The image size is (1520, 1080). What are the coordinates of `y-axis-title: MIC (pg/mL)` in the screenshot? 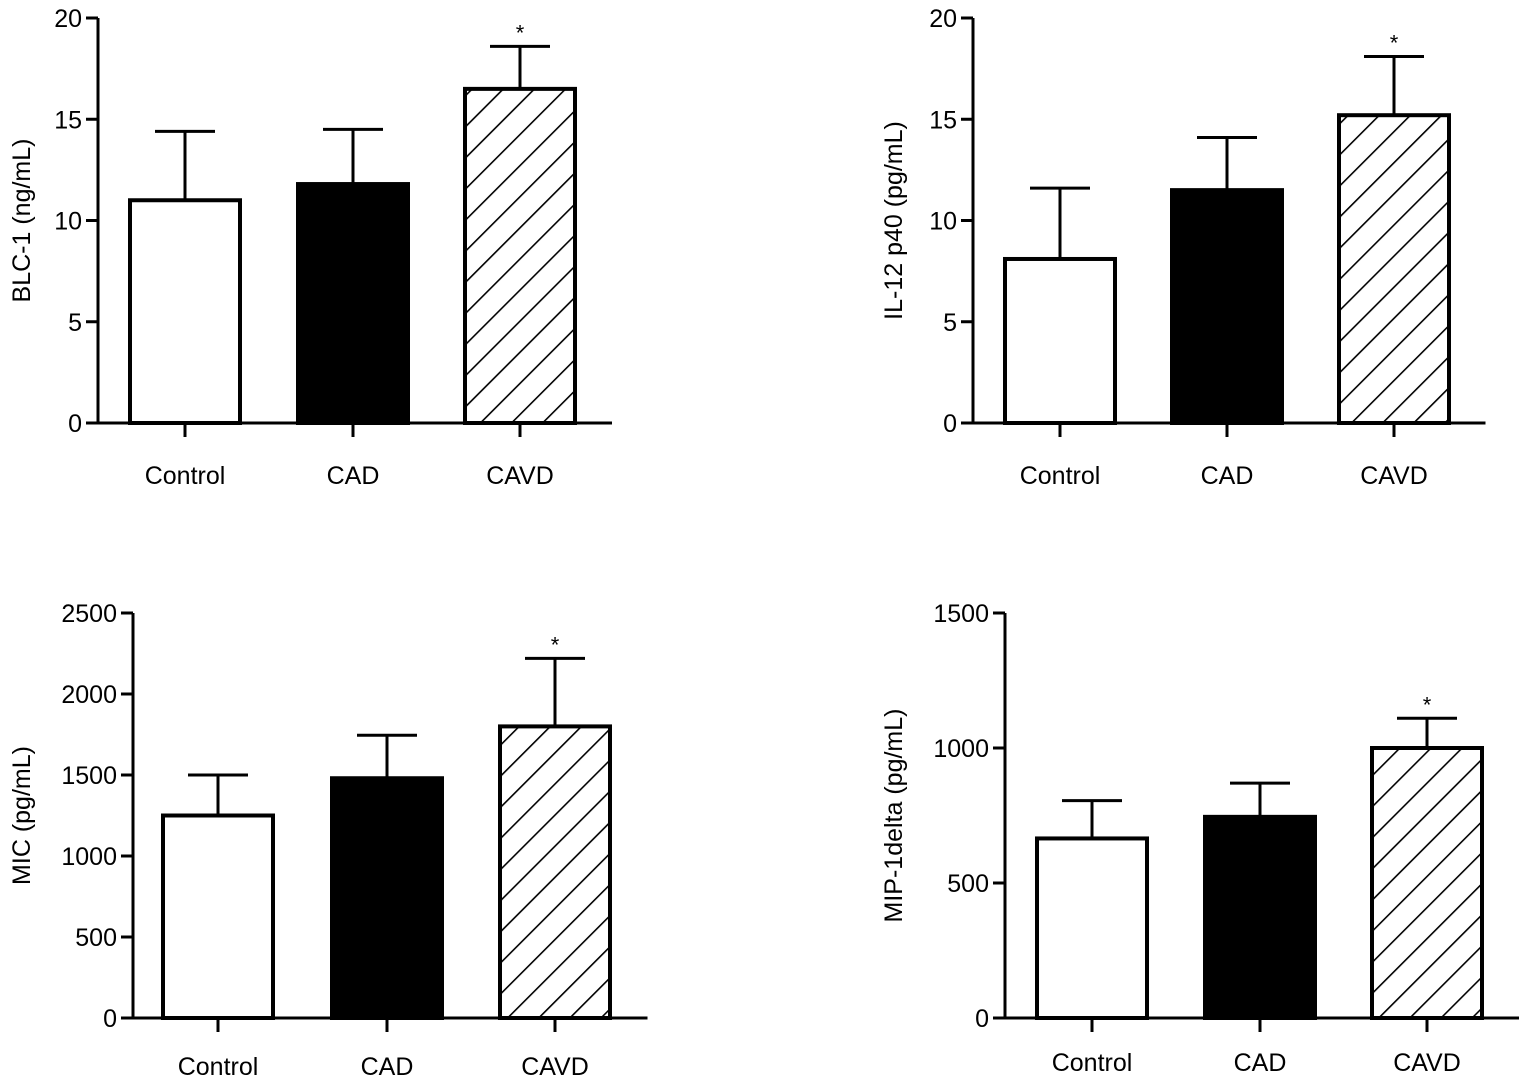 It's located at (22, 815).